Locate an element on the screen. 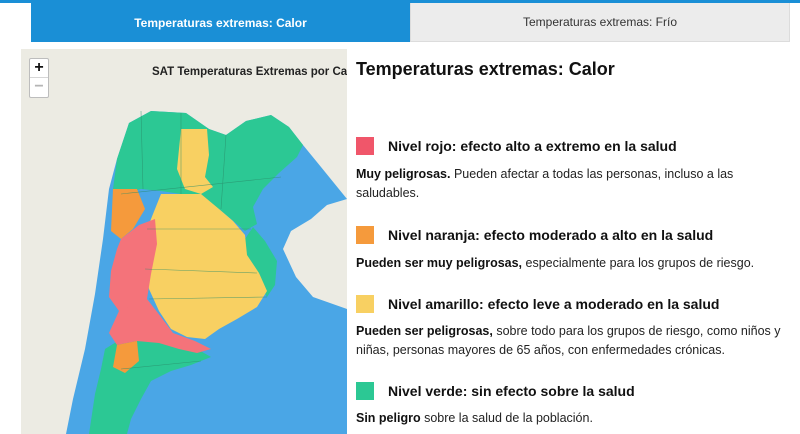 The height and width of the screenshot is (434, 800). zone-yellow-north is located at coordinates (195, 161).